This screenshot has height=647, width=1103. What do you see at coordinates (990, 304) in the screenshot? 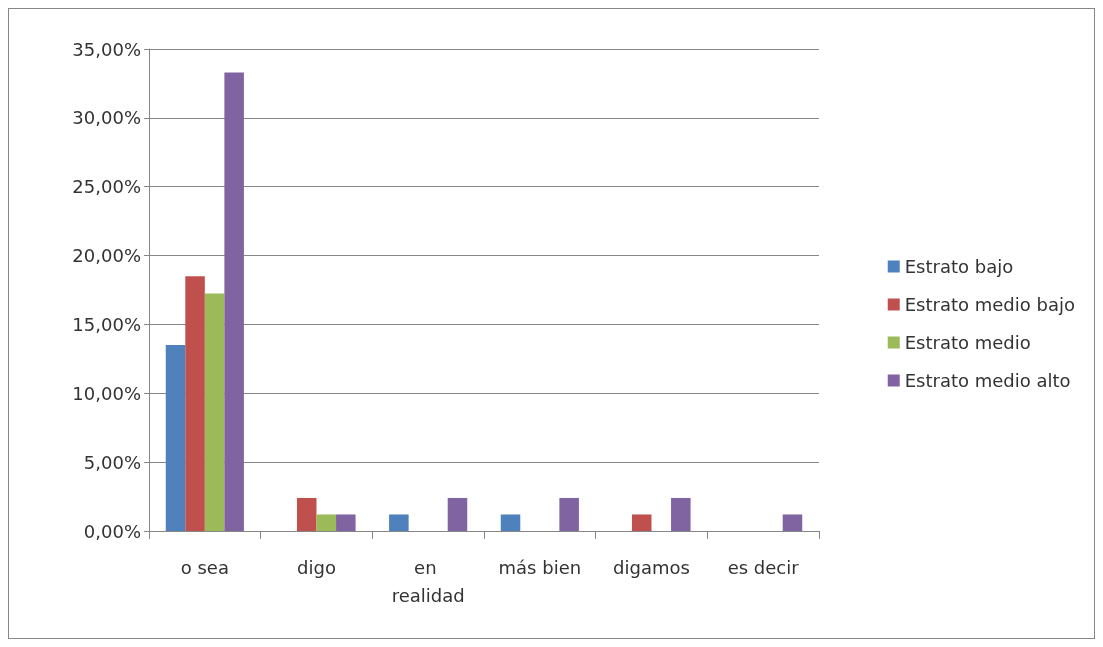
I see `legend-label: Estrato medio bajo` at bounding box center [990, 304].